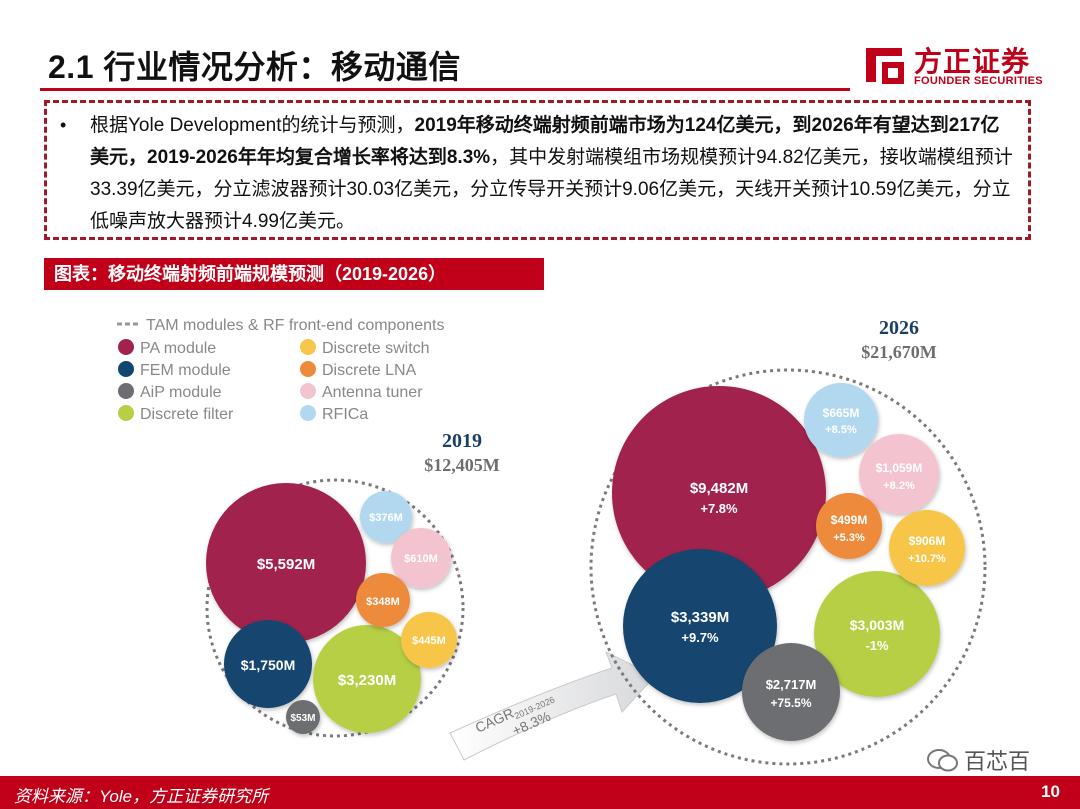 Image resolution: width=1080 pixels, height=809 pixels. I want to click on growth-2026-rfic: +8.5%, so click(841, 430).